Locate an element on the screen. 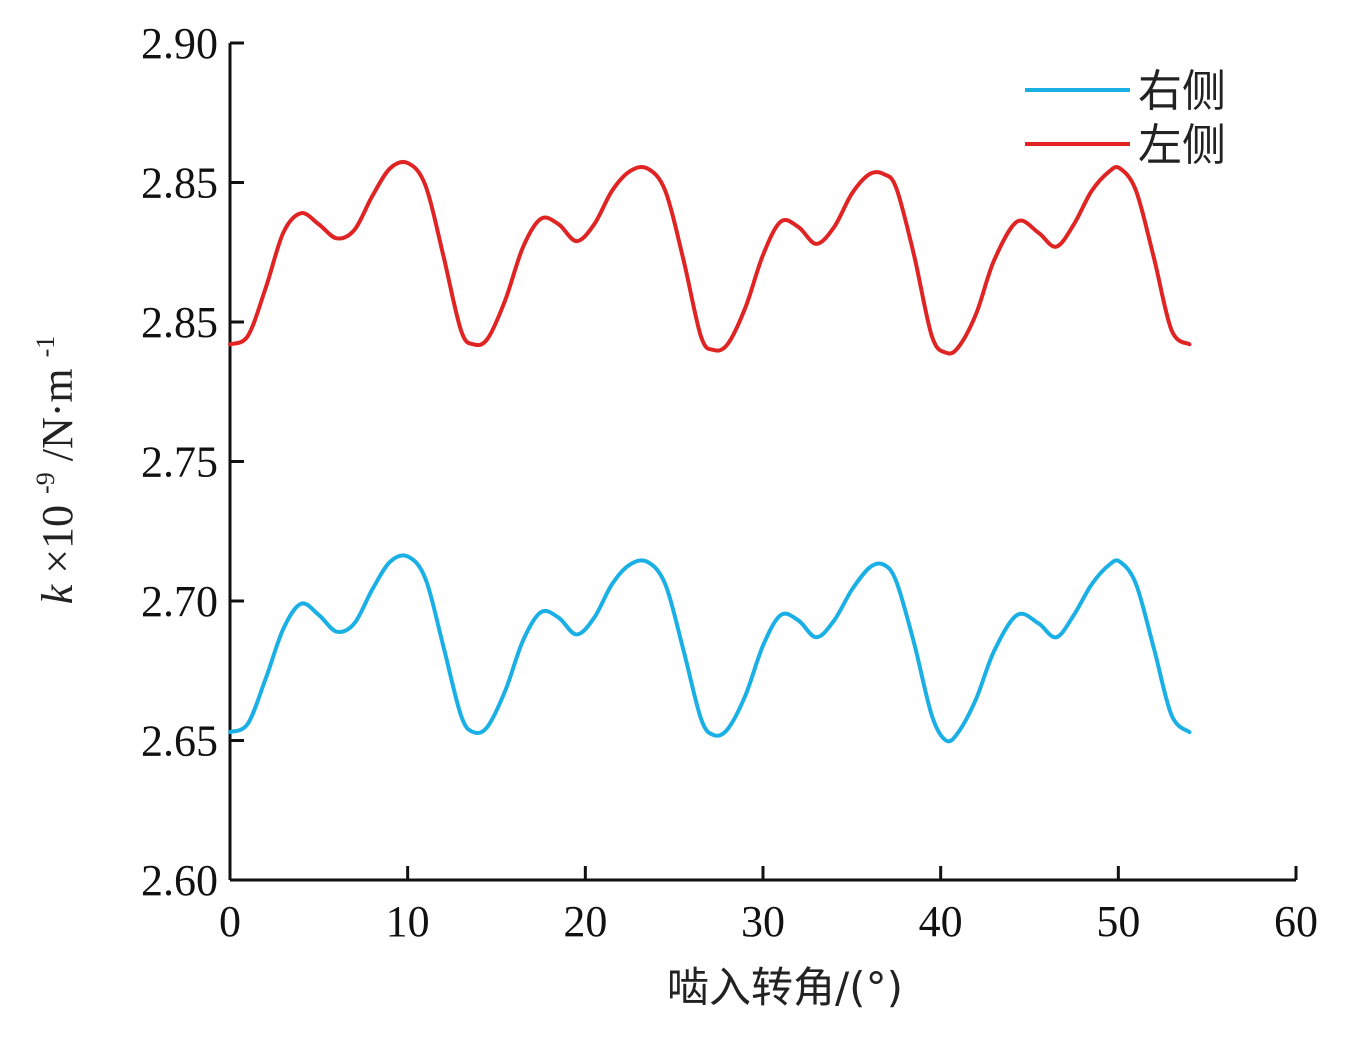  x-tick-label: 10 is located at coordinates (408, 921).